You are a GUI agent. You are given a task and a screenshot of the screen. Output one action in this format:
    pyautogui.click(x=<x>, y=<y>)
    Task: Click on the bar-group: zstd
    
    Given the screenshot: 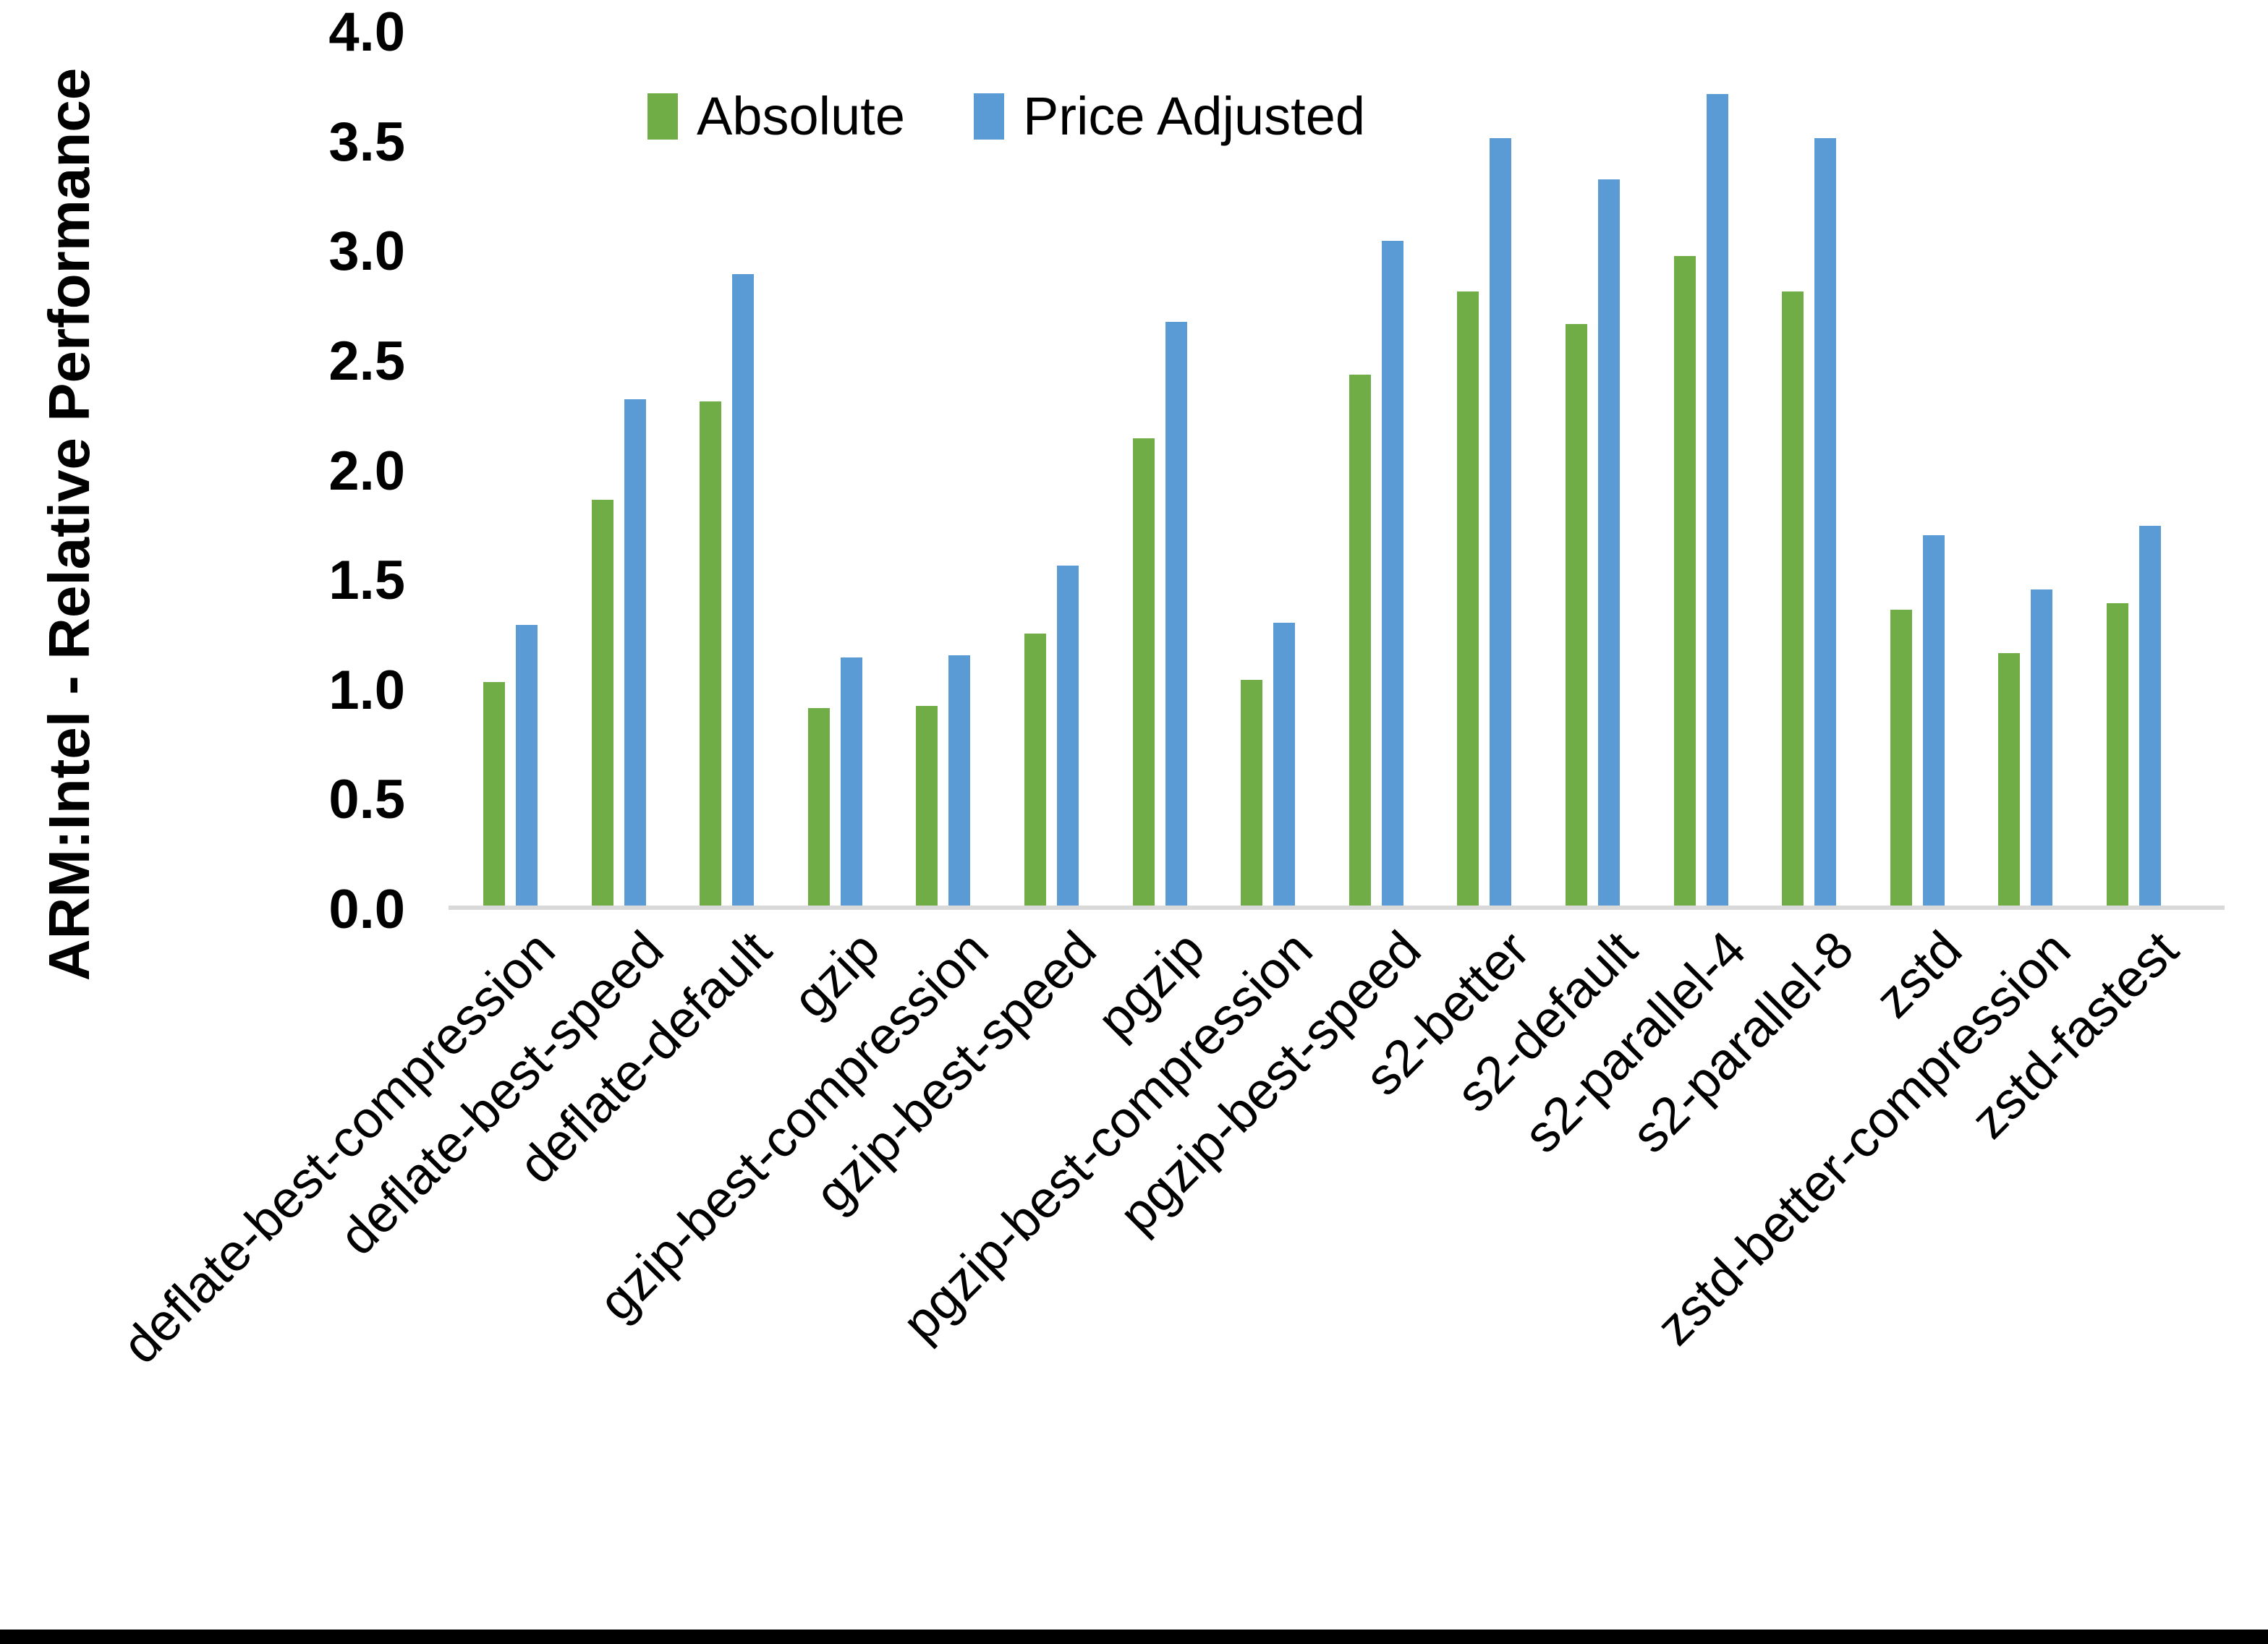 What is the action you would take?
    pyautogui.click(x=1918, y=531)
    